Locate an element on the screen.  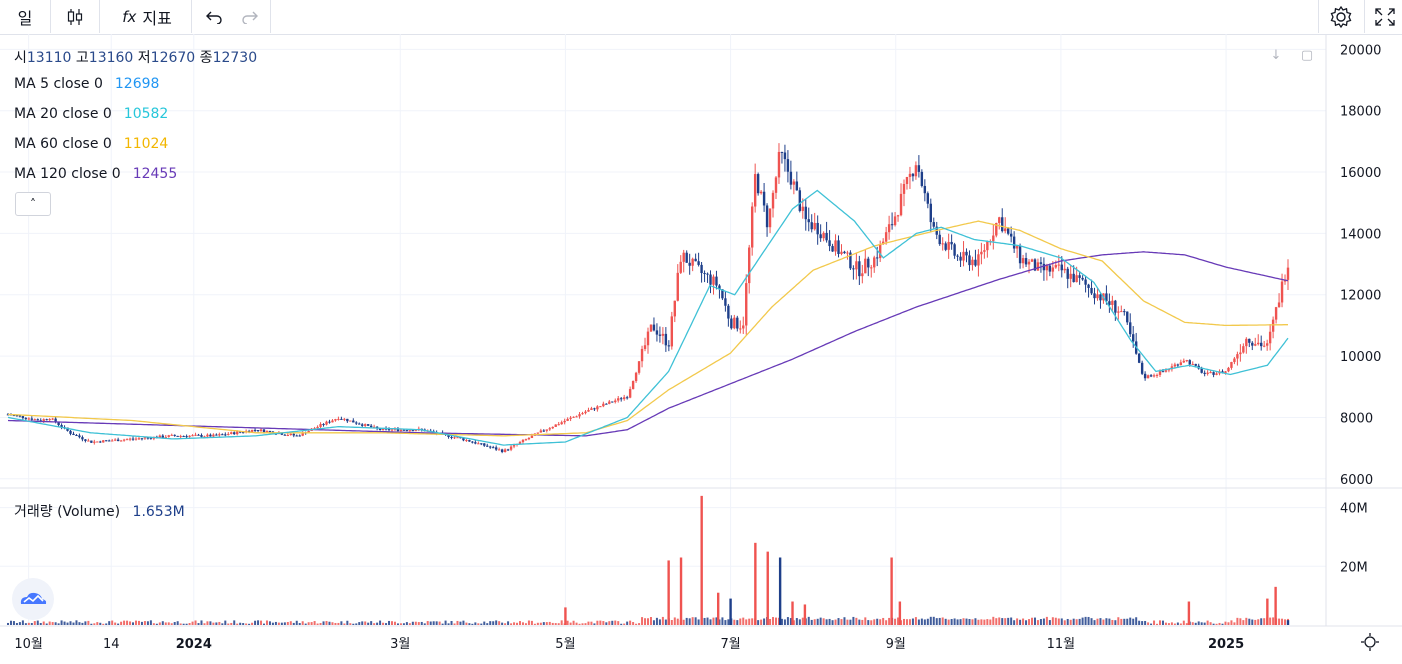
interval-button: 일 is located at coordinates (25, 18).